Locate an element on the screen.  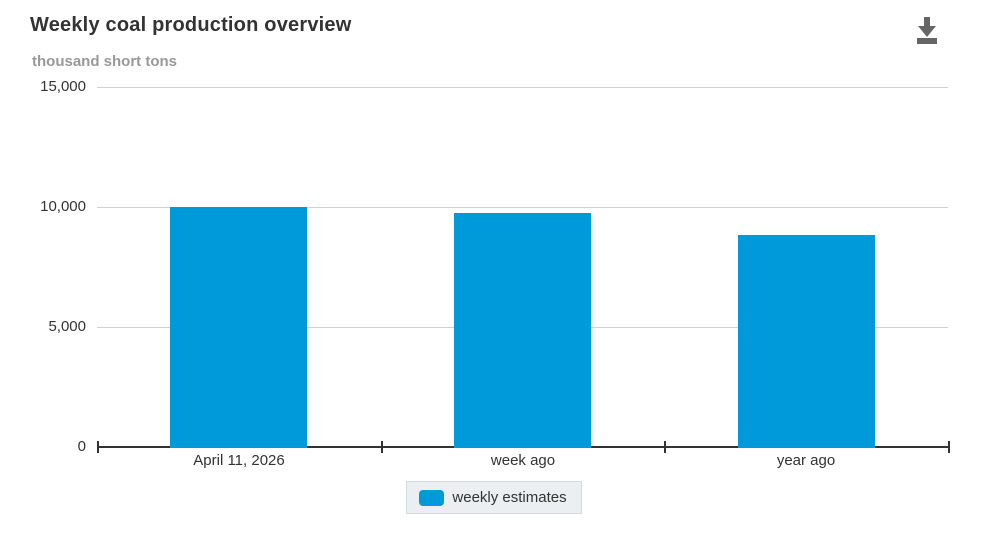
x-axis-label: April 11, 2026 is located at coordinates (239, 460).